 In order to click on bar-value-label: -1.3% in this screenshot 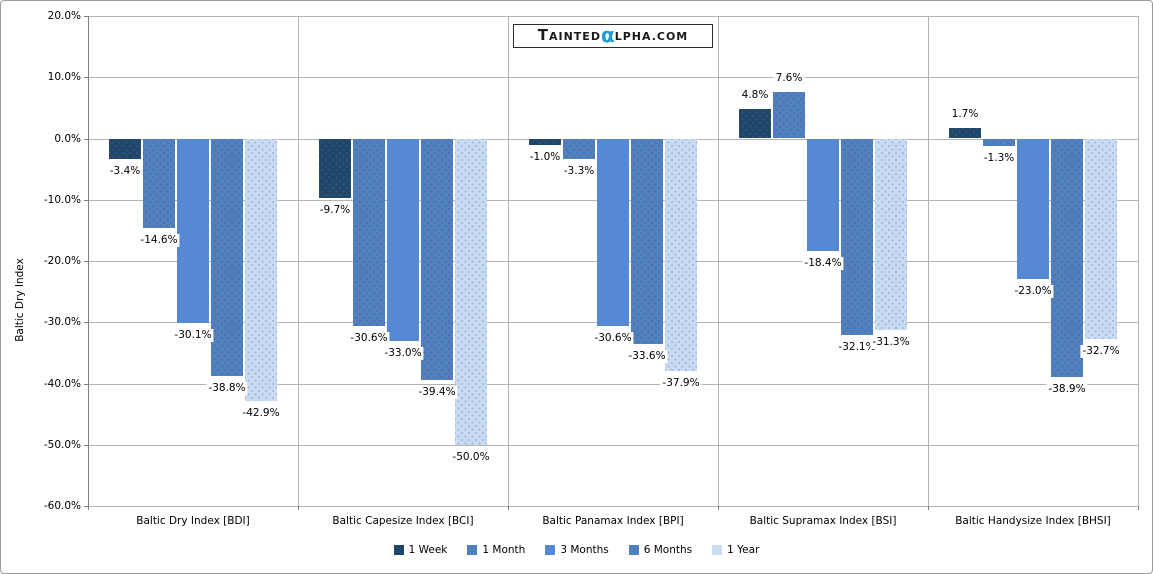, I will do `click(999, 159)`.